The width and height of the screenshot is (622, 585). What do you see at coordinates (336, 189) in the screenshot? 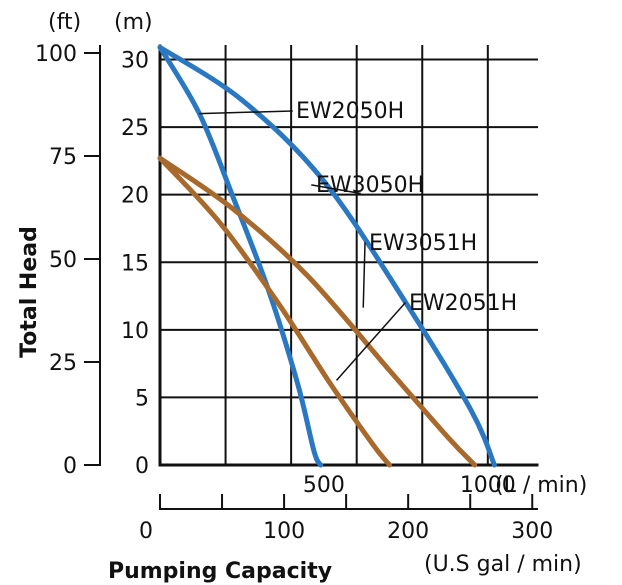
I see `leader-line-ew3050h` at bounding box center [336, 189].